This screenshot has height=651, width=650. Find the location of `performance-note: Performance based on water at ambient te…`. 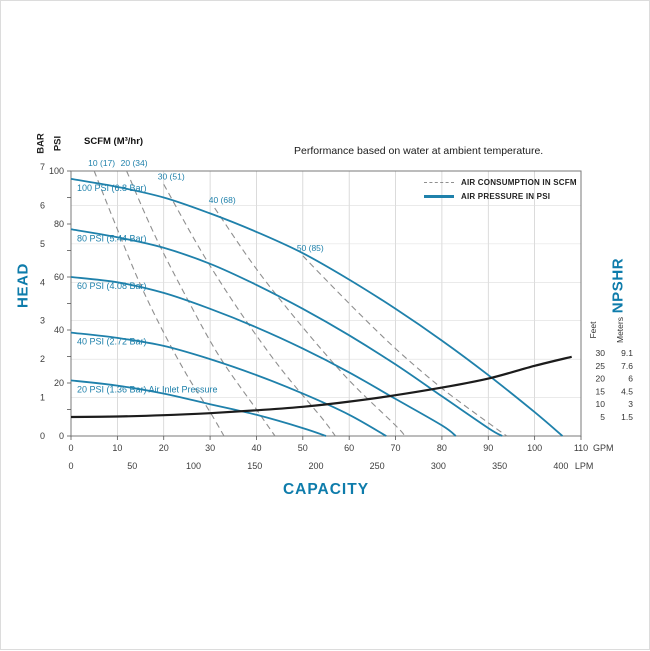

performance-note: Performance based on water at ambient te… is located at coordinates (419, 151).